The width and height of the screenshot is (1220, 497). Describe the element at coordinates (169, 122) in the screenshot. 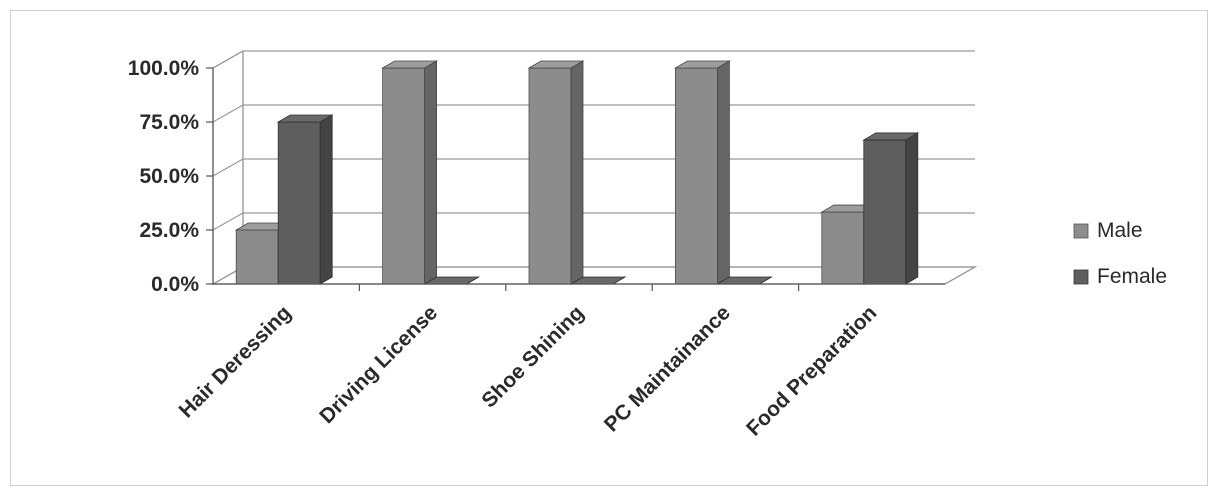

I see `y-tick-label: 75.0%` at that location.